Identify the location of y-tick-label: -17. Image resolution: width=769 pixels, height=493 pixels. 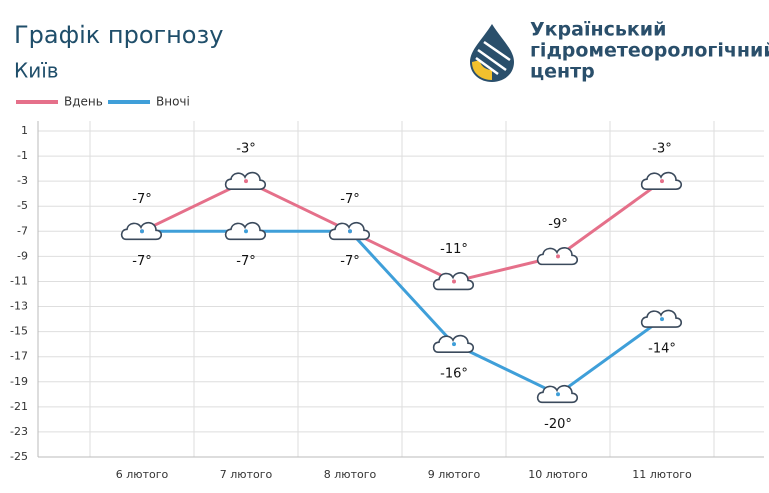
(19, 356).